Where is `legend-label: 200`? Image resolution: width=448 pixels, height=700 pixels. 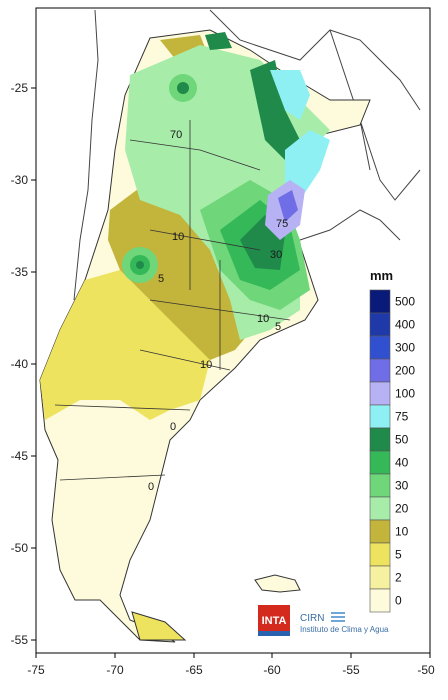 legend-label: 200 is located at coordinates (405, 371).